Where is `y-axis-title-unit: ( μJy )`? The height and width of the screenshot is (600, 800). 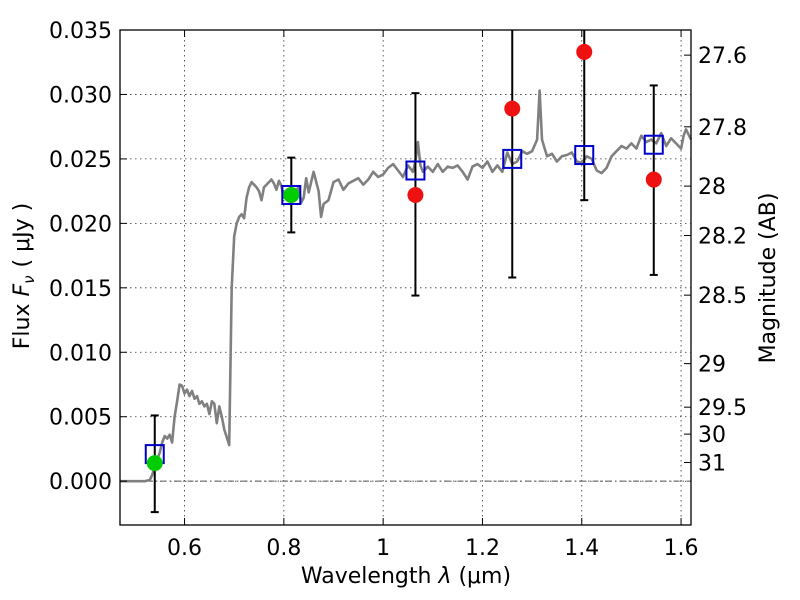 y-axis-title-unit: ( μJy ) is located at coordinates (22, 235).